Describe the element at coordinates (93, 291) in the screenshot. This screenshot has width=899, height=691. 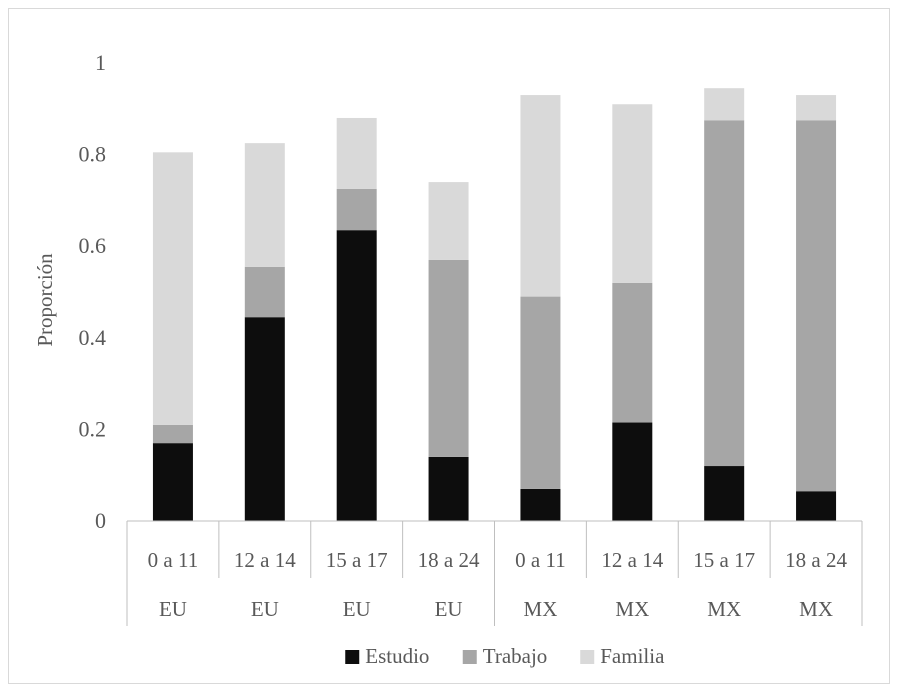
I see `y-axis-ticks: 0 0.2 0.4 0.6 0.8 1` at that location.